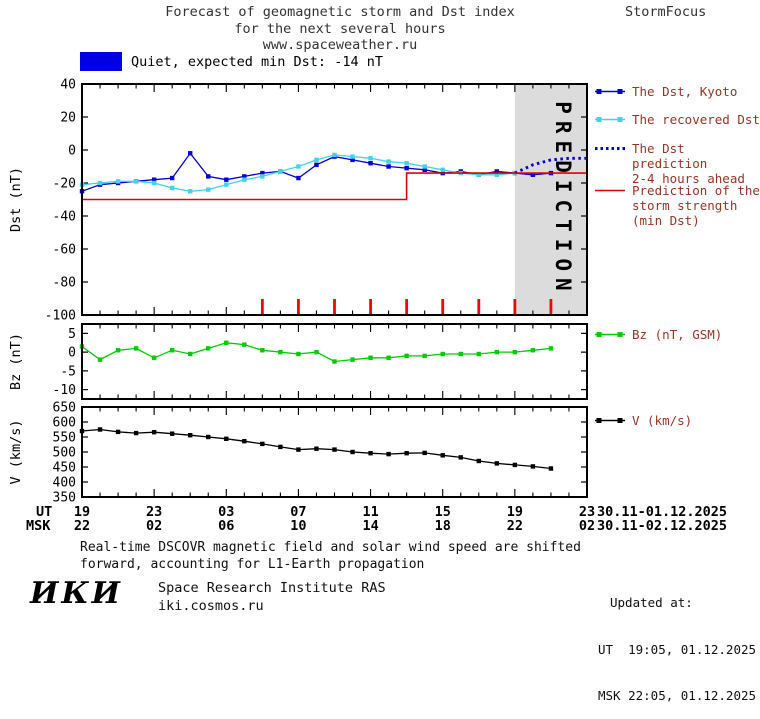 The height and width of the screenshot is (719, 760). What do you see at coordinates (610, 334) in the screenshot?
I see `bz-marker-icon` at bounding box center [610, 334].